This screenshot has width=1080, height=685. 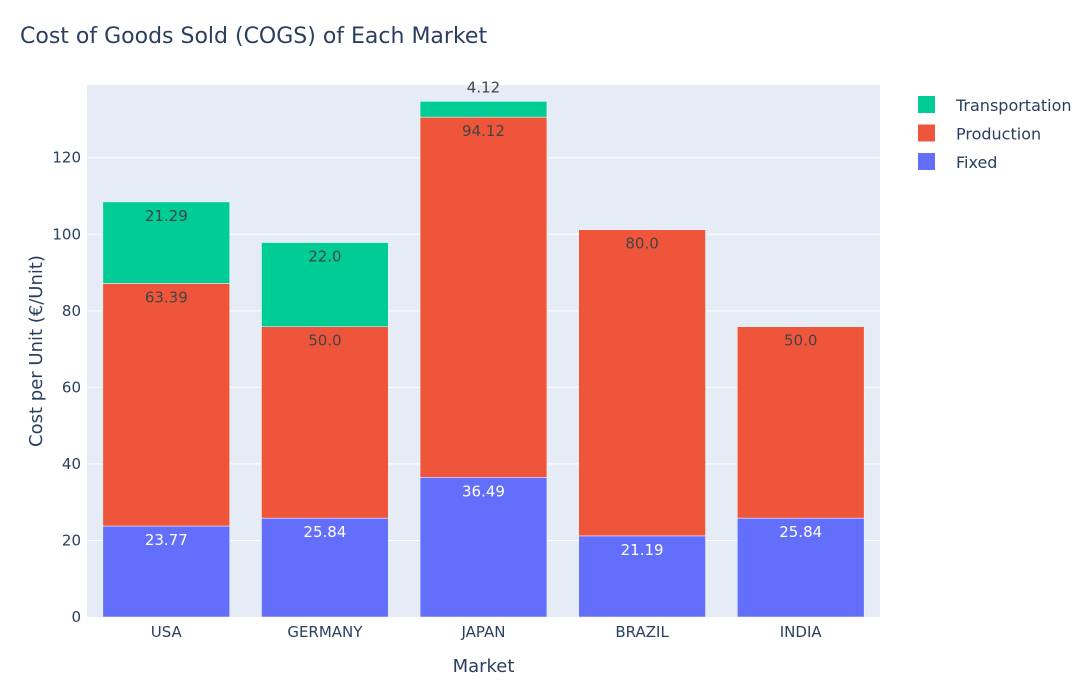 What do you see at coordinates (66, 234) in the screenshot?
I see `y-tick-label: 100` at bounding box center [66, 234].